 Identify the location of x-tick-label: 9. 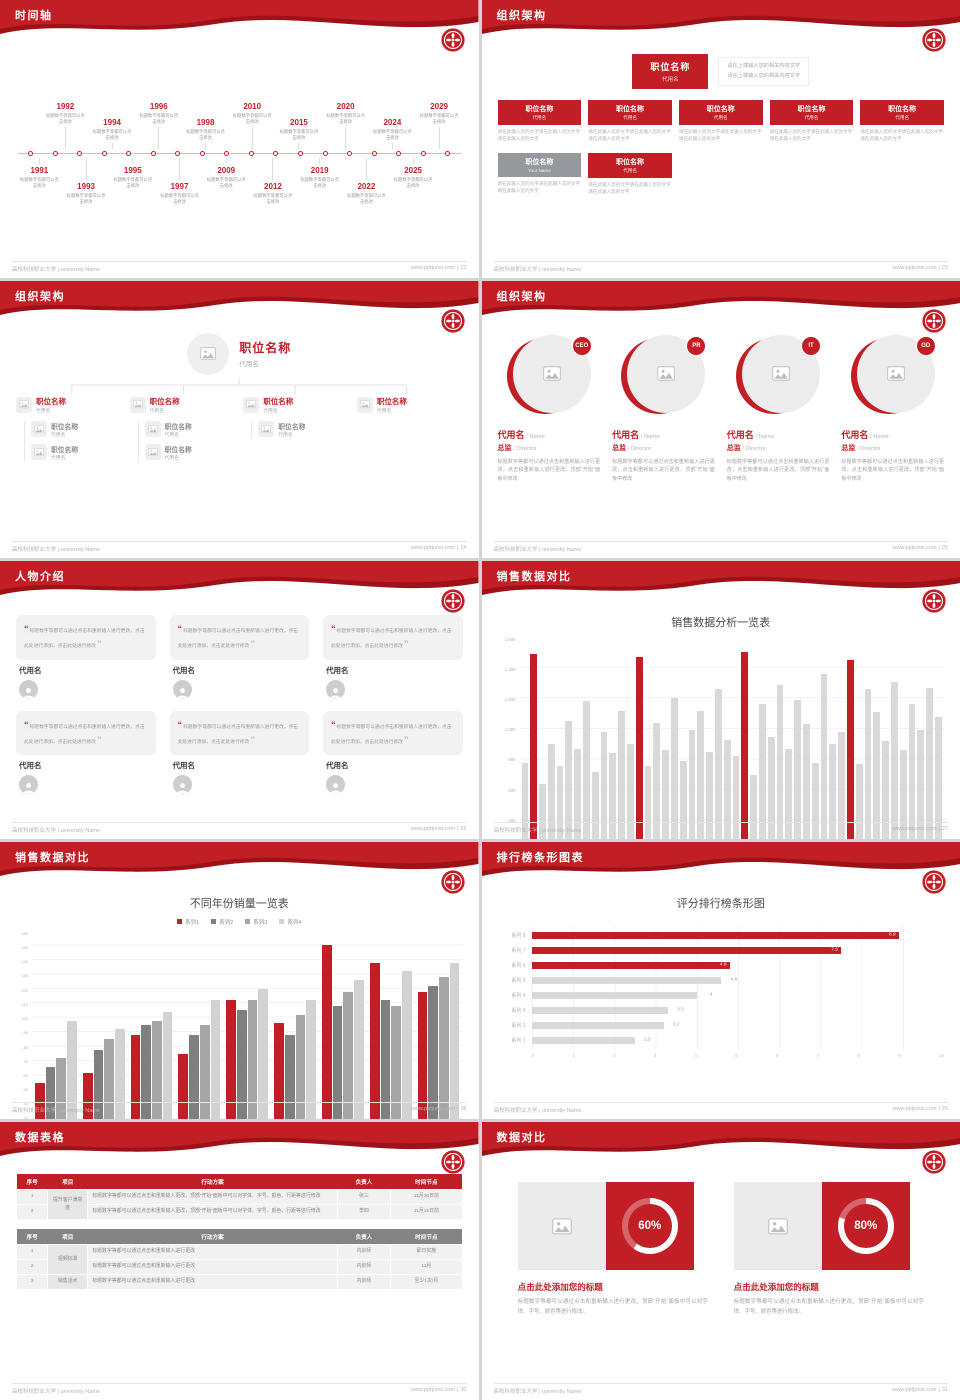
(899, 1055).